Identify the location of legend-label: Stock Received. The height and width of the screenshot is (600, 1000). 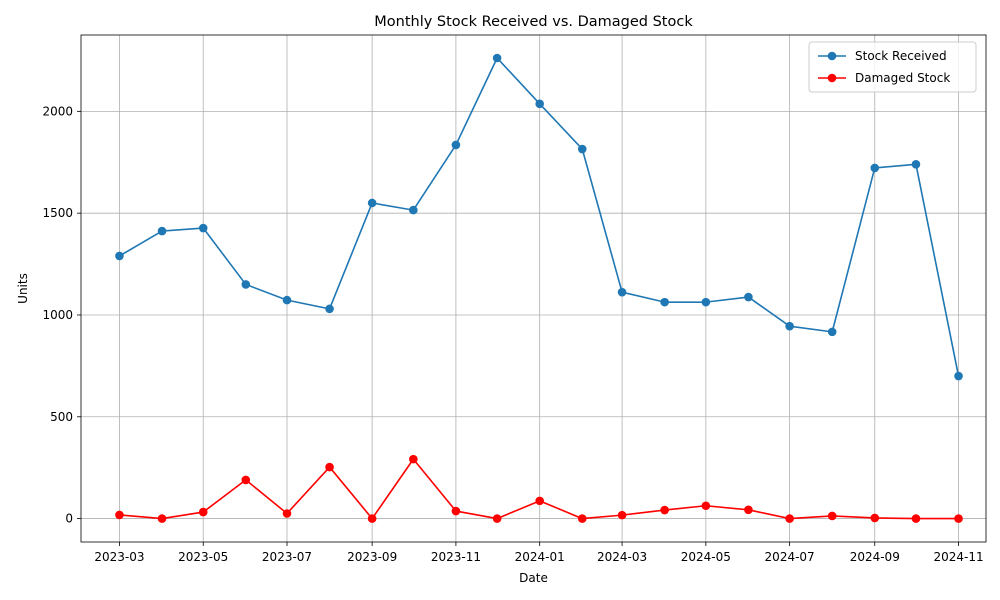
(901, 56).